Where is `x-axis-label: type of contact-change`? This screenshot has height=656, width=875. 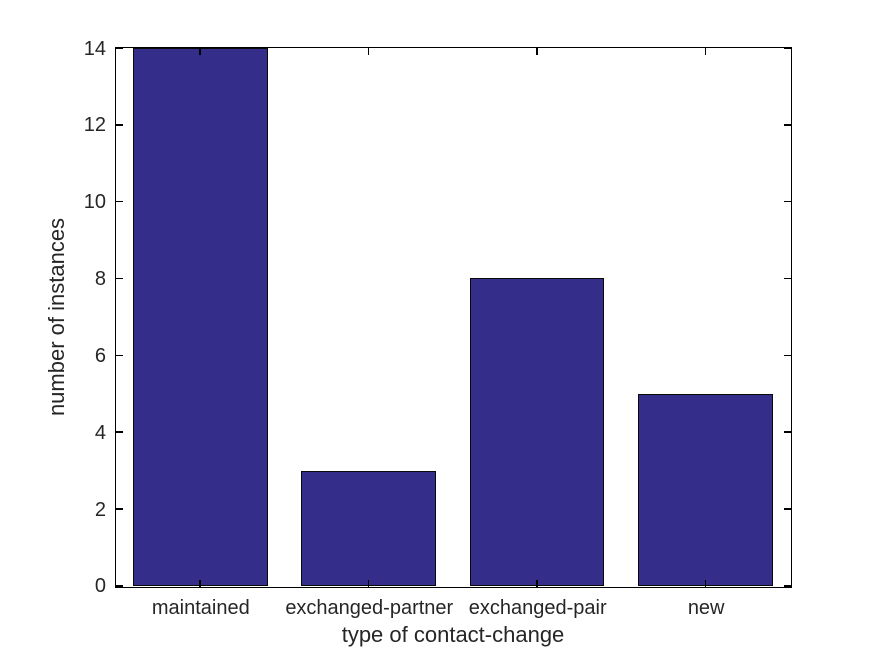
x-axis-label: type of contact-change is located at coordinates (453, 634).